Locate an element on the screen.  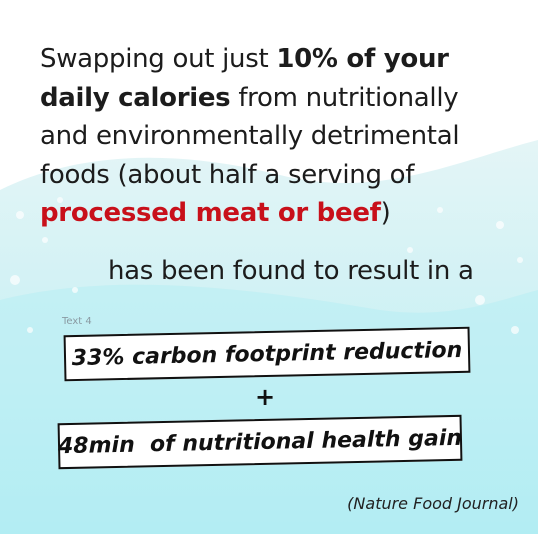
result-box: 33% carbon footprint reduction is located at coordinates (267, 354).